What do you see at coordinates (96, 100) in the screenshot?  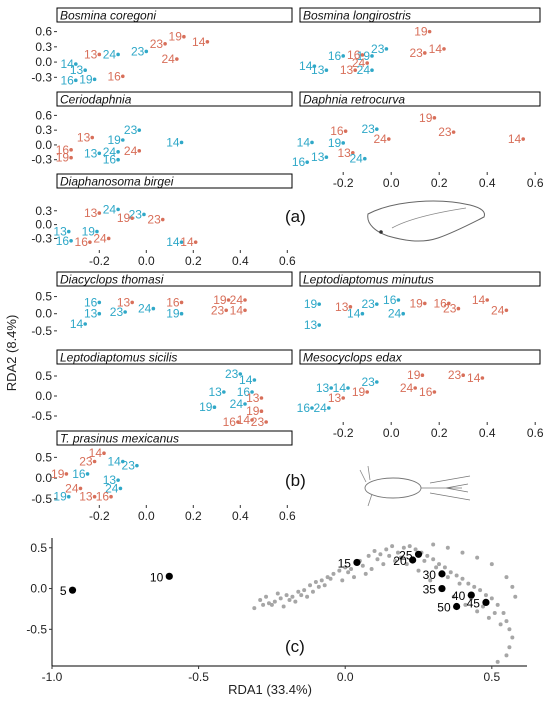 I see `facet-title: Ceriodaphnia` at bounding box center [96, 100].